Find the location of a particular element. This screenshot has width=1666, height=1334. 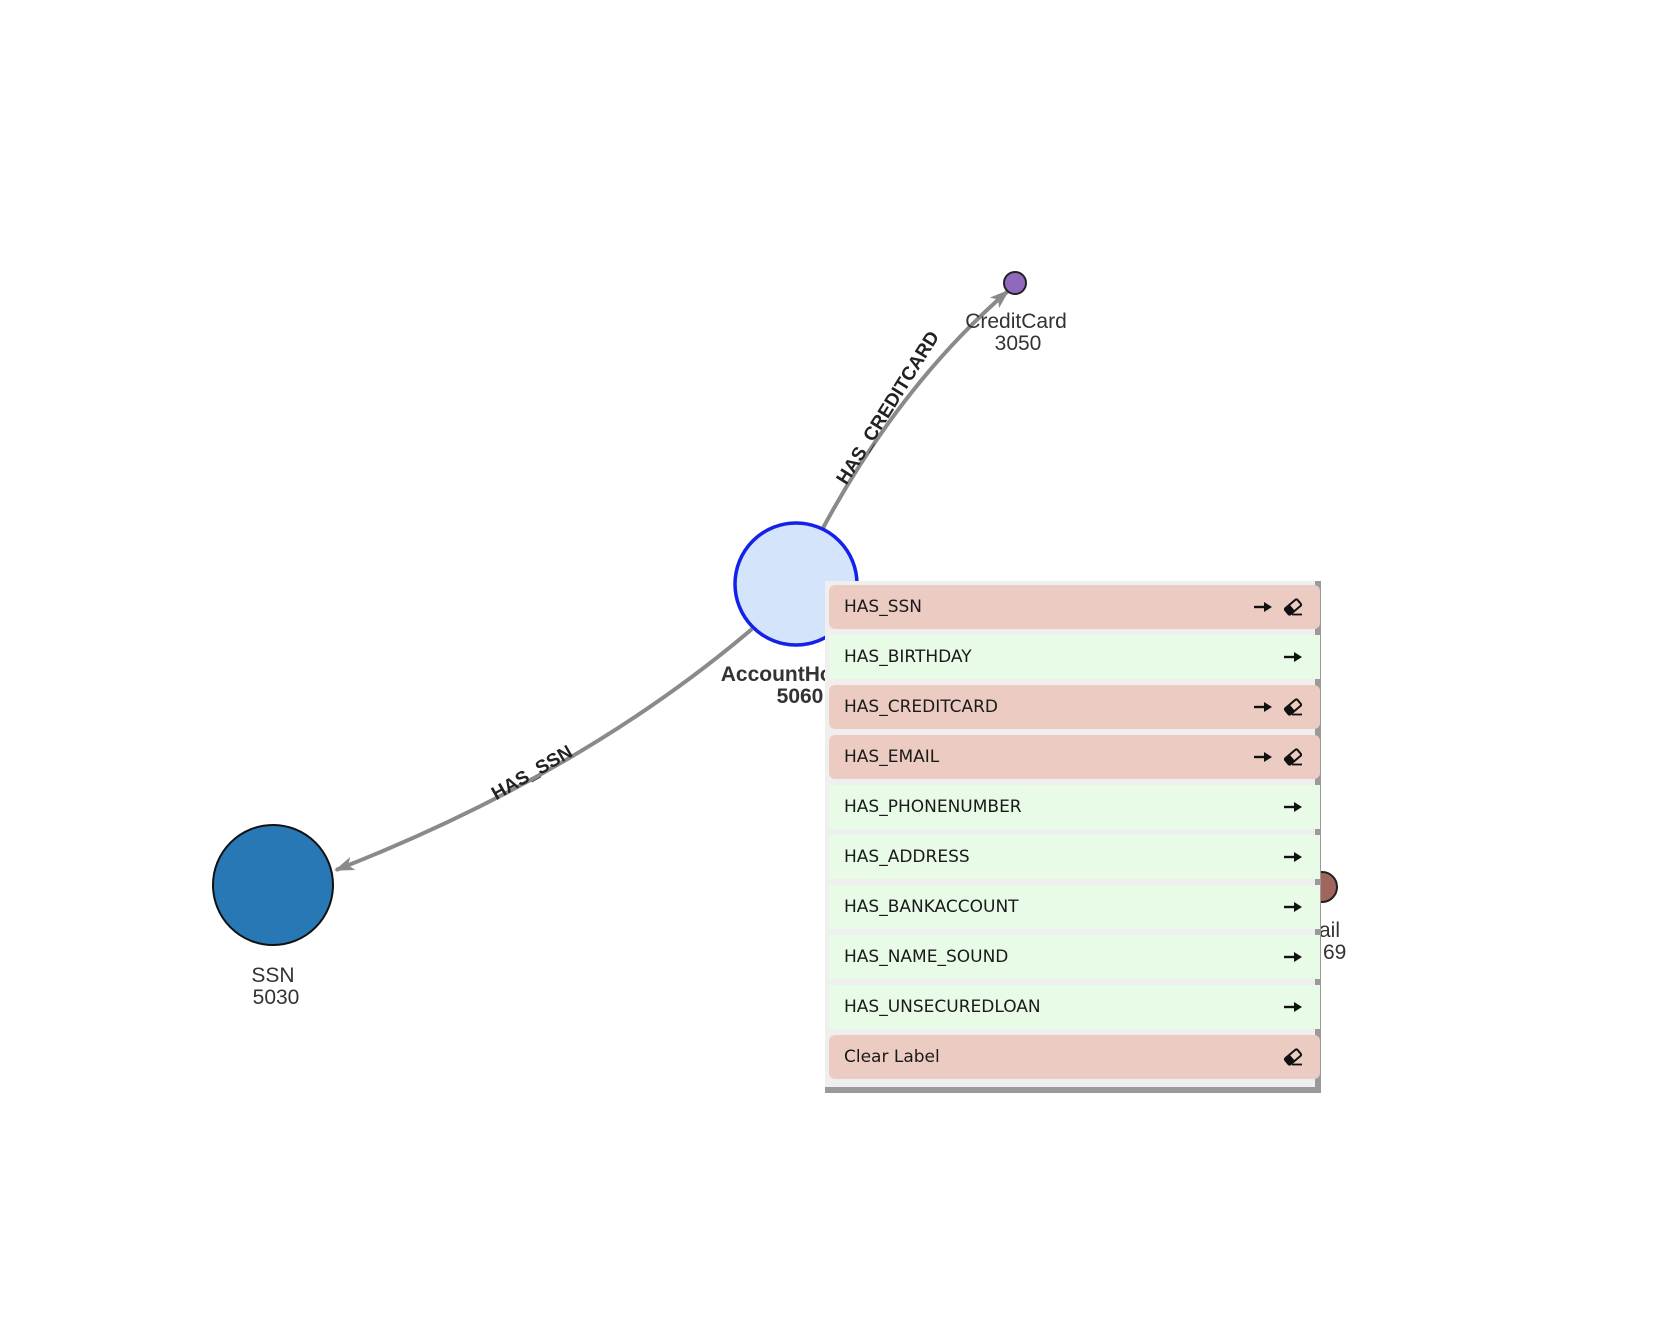

menu-item-has-creditcard: HAS_CREDITCARD is located at coordinates (1074, 707).